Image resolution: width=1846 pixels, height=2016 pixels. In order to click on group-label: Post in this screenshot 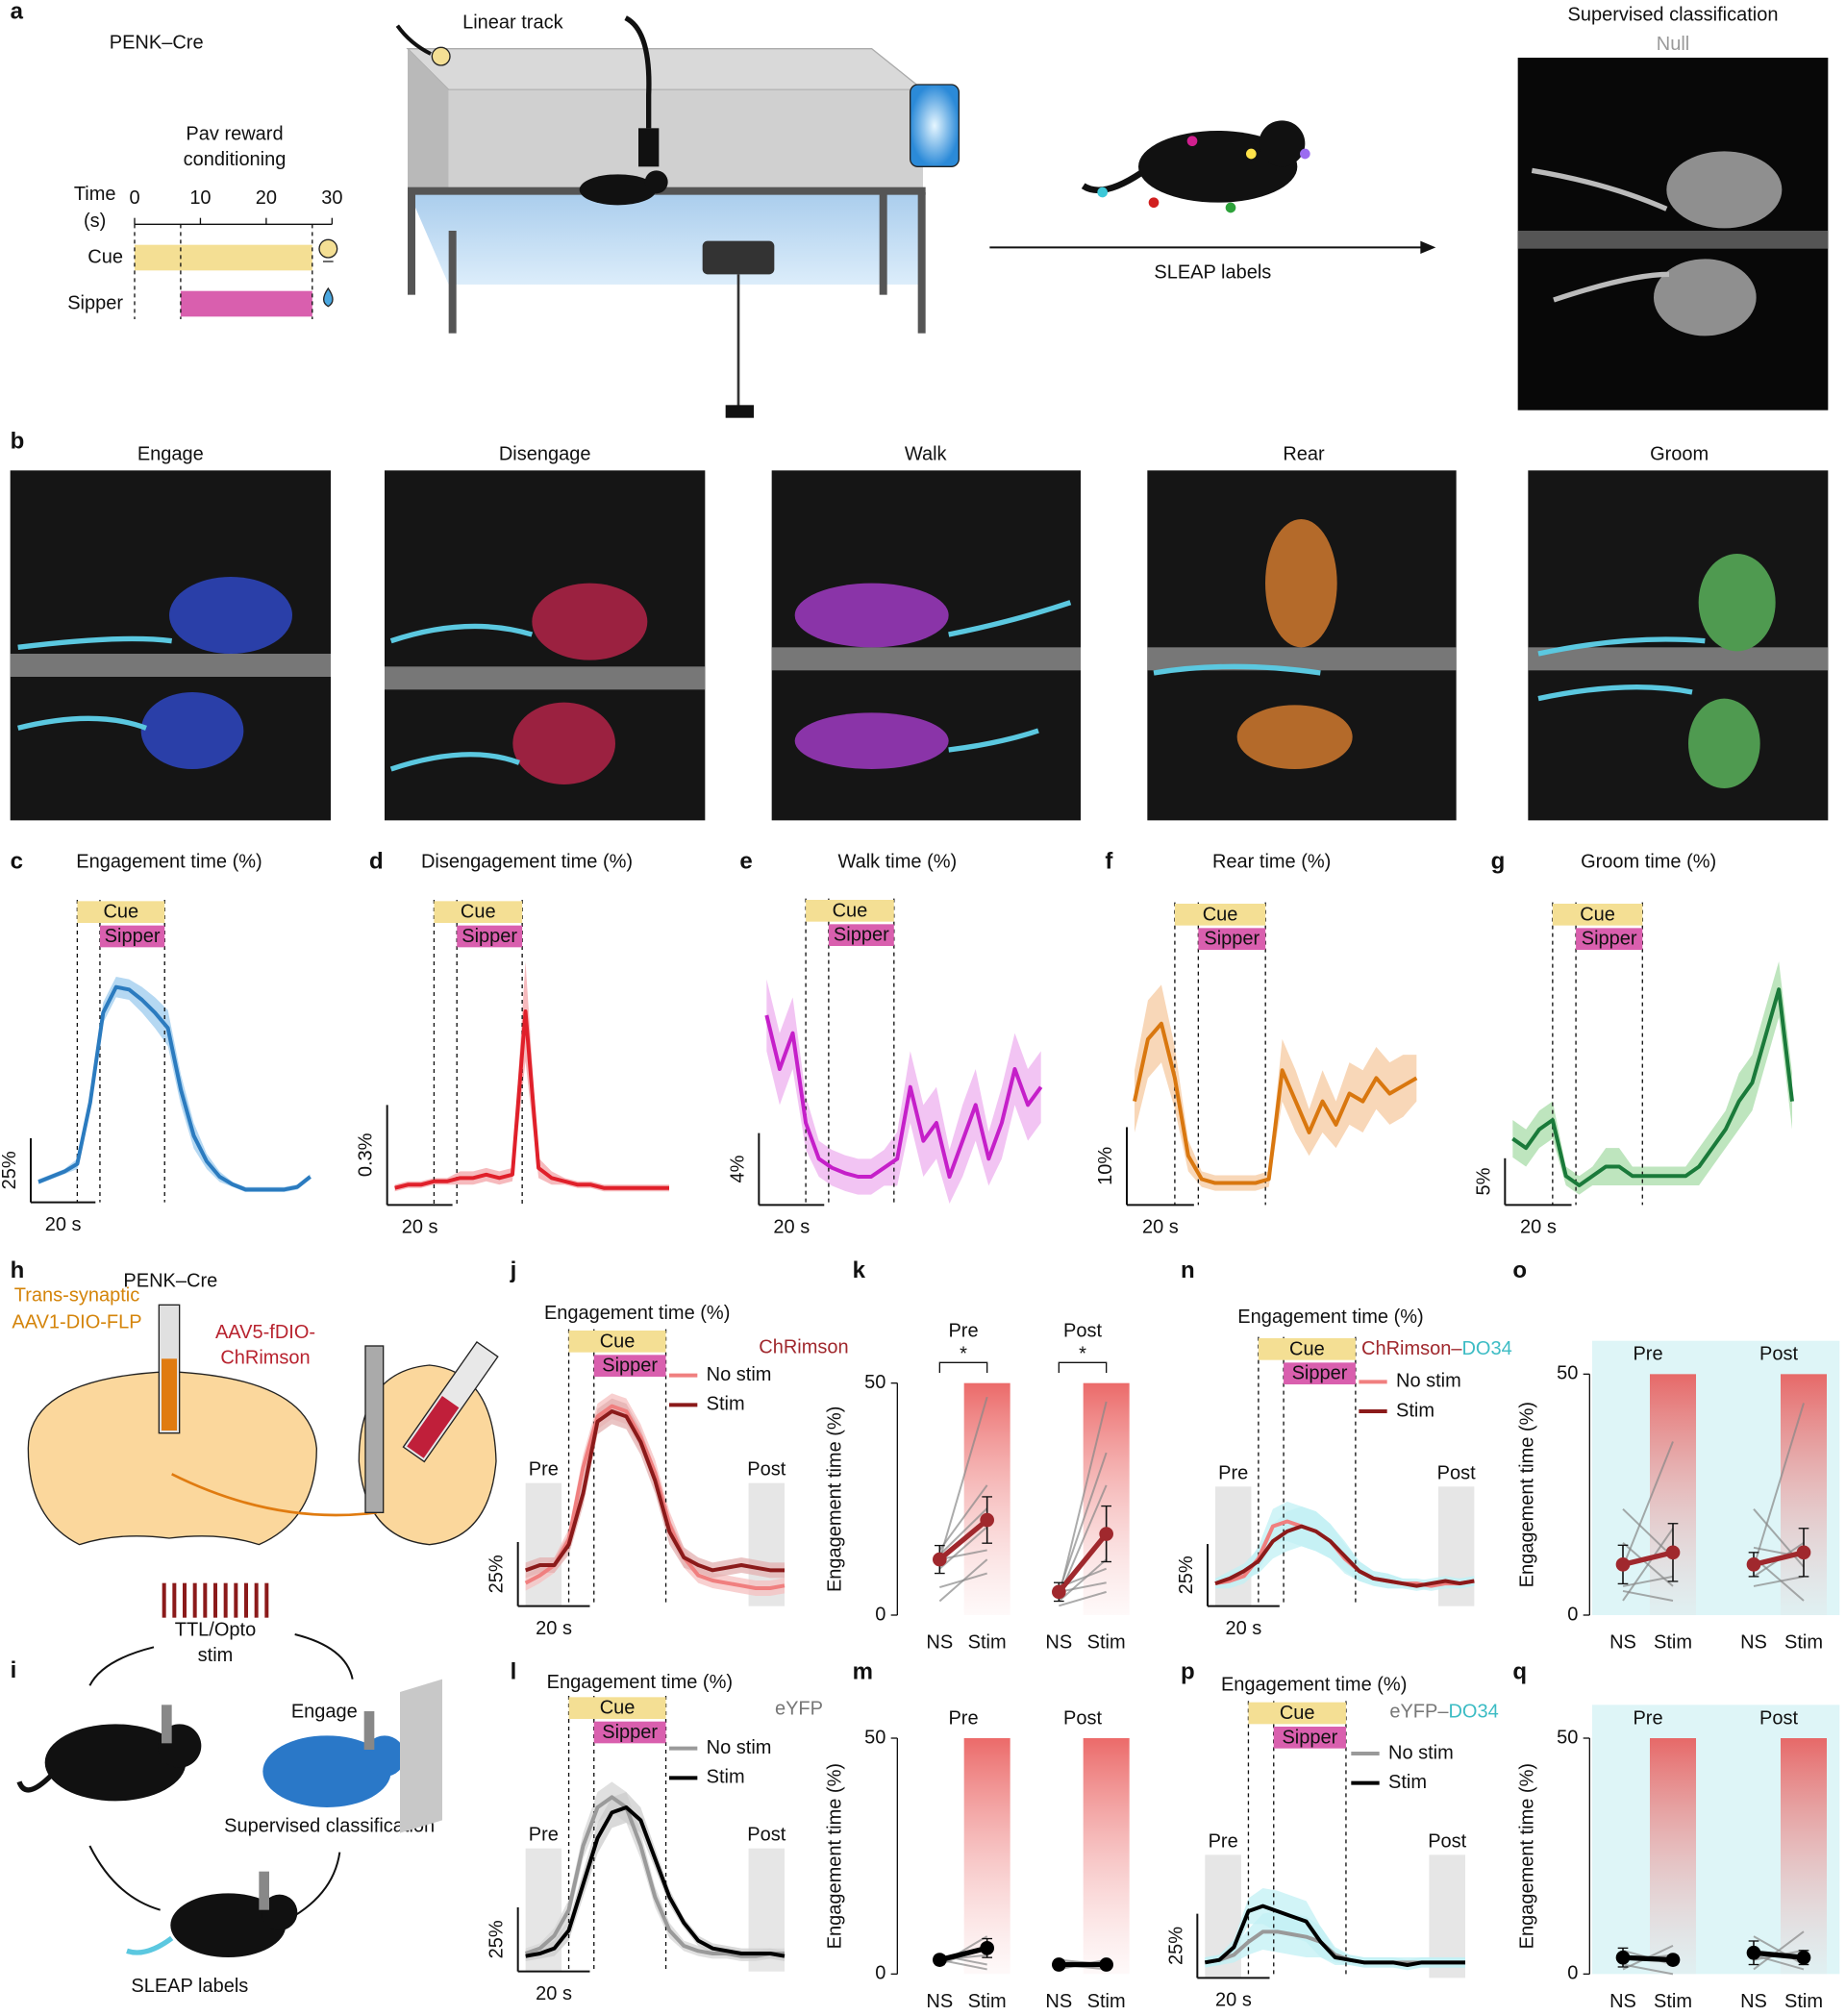, I will do `click(1082, 1718)`.